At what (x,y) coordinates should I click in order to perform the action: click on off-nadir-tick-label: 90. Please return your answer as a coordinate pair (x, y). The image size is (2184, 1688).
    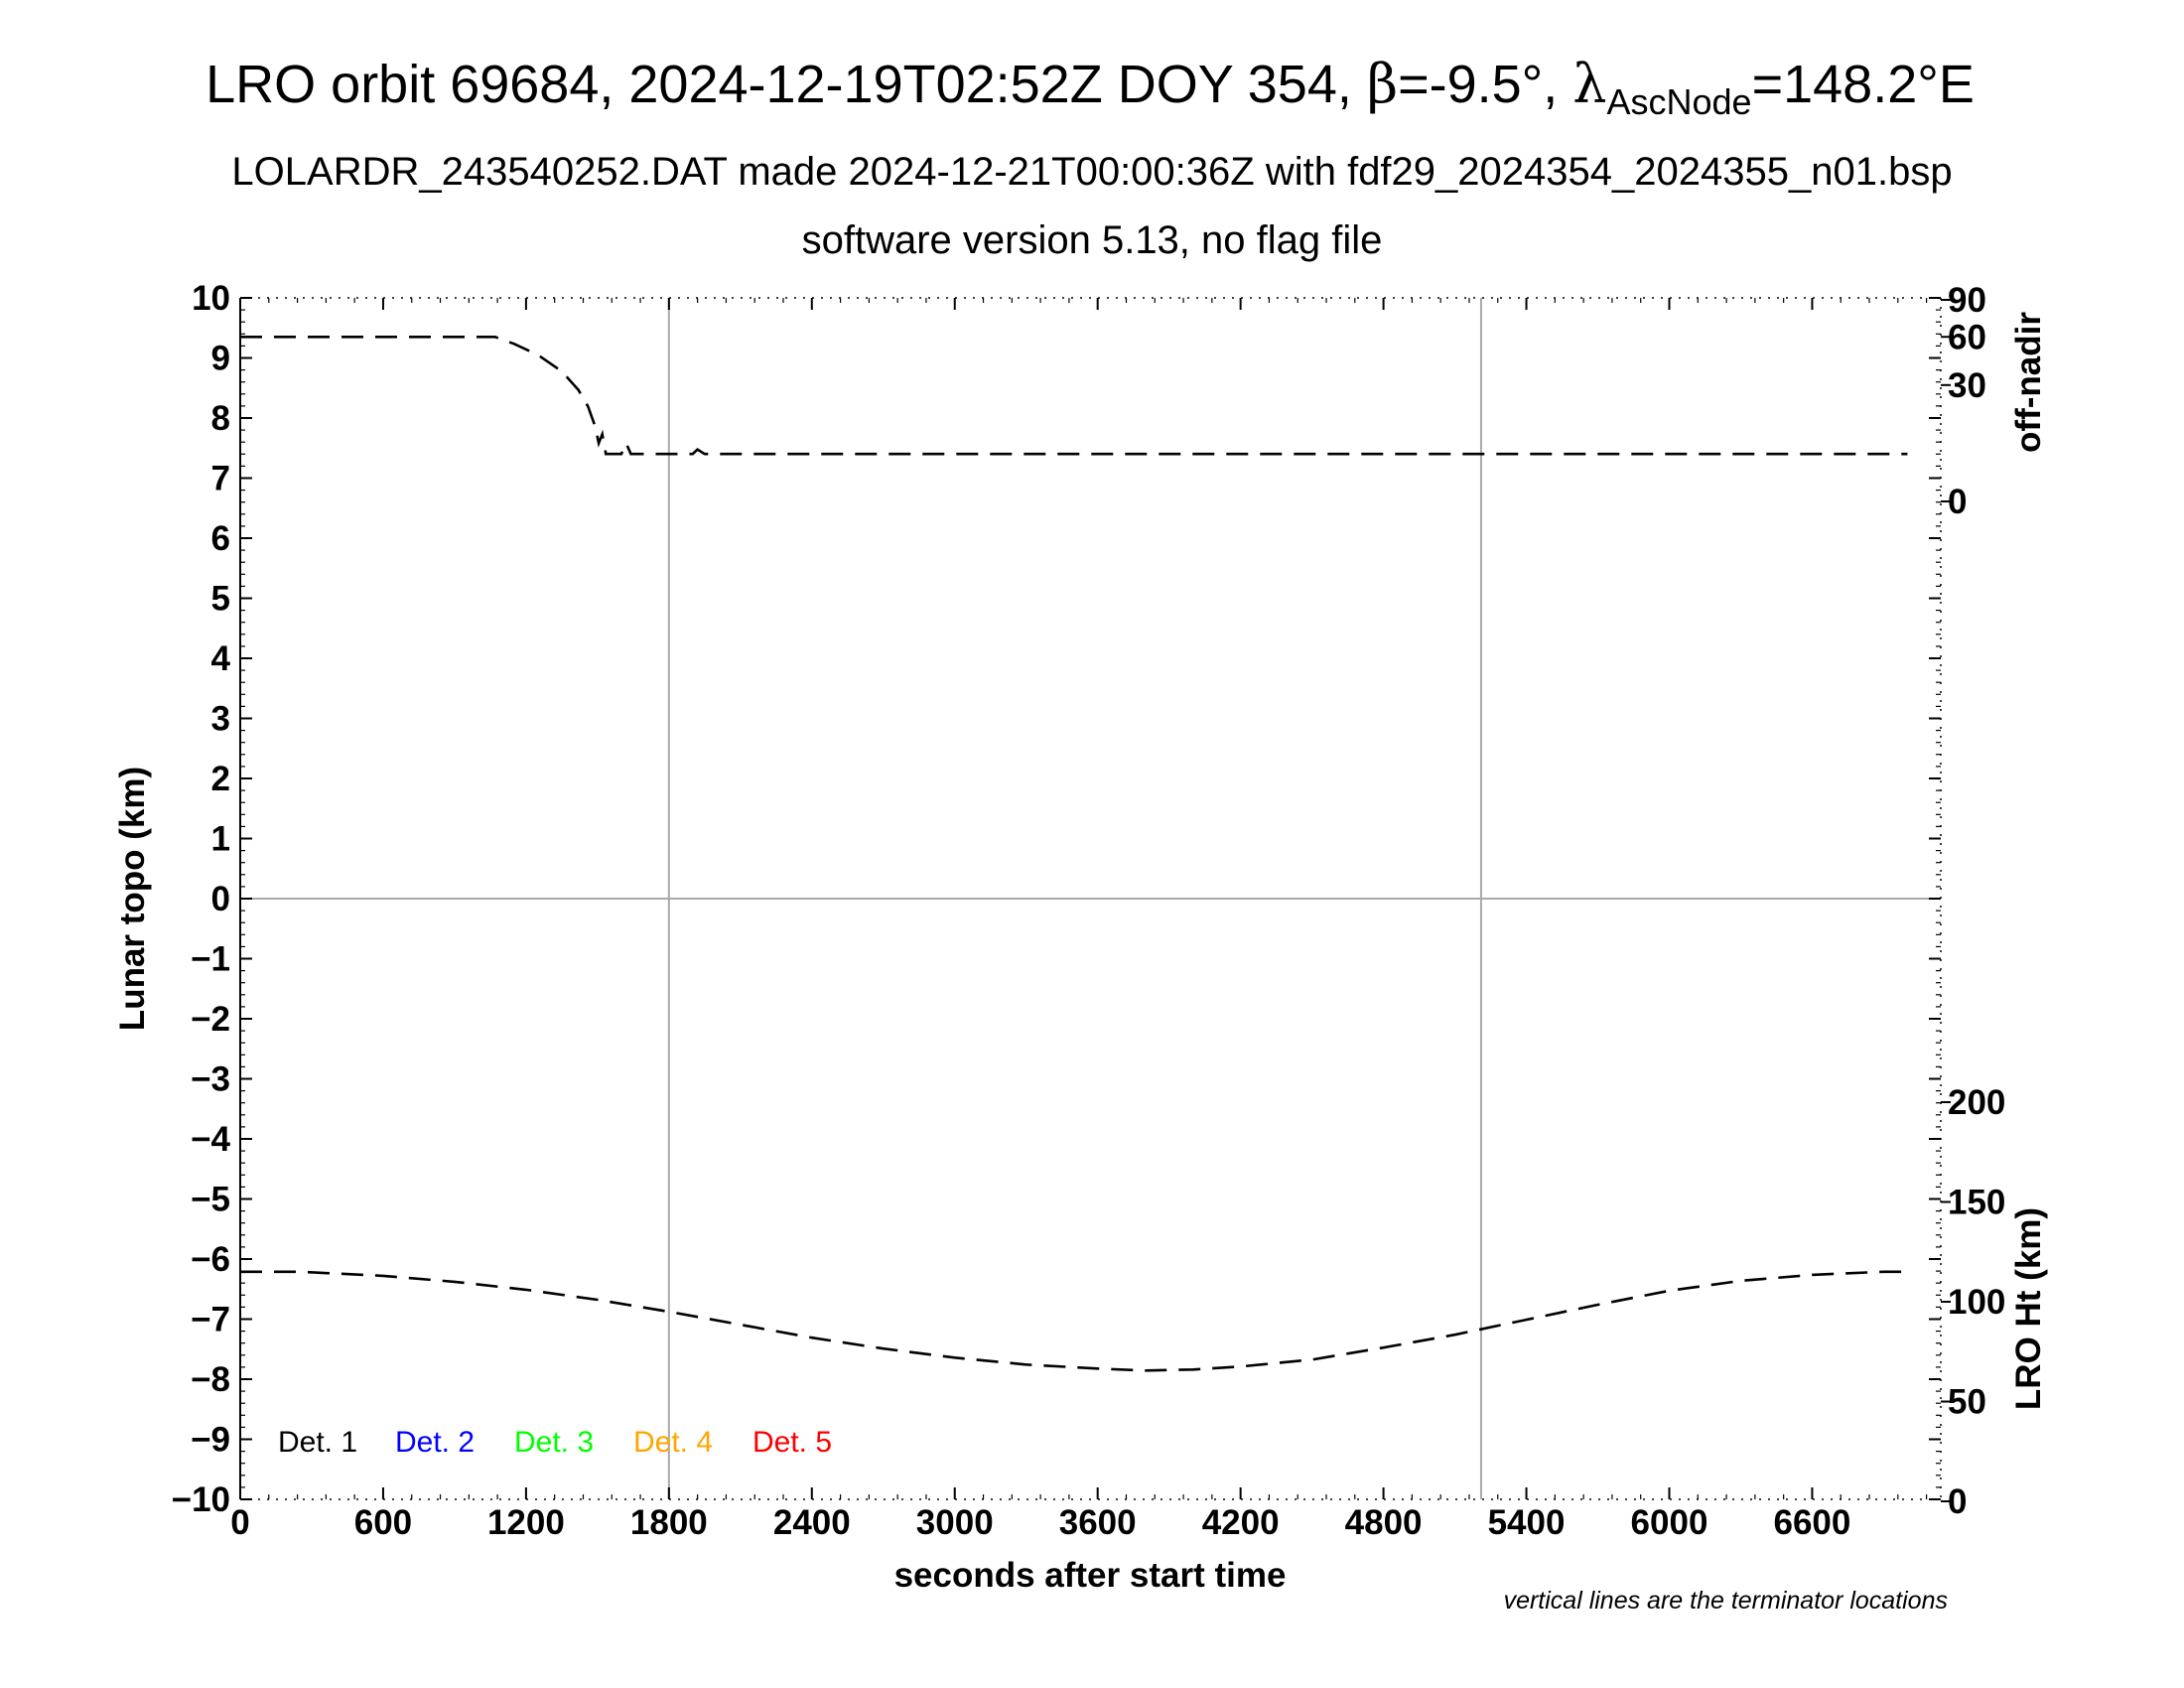
    Looking at the image, I should click on (1967, 300).